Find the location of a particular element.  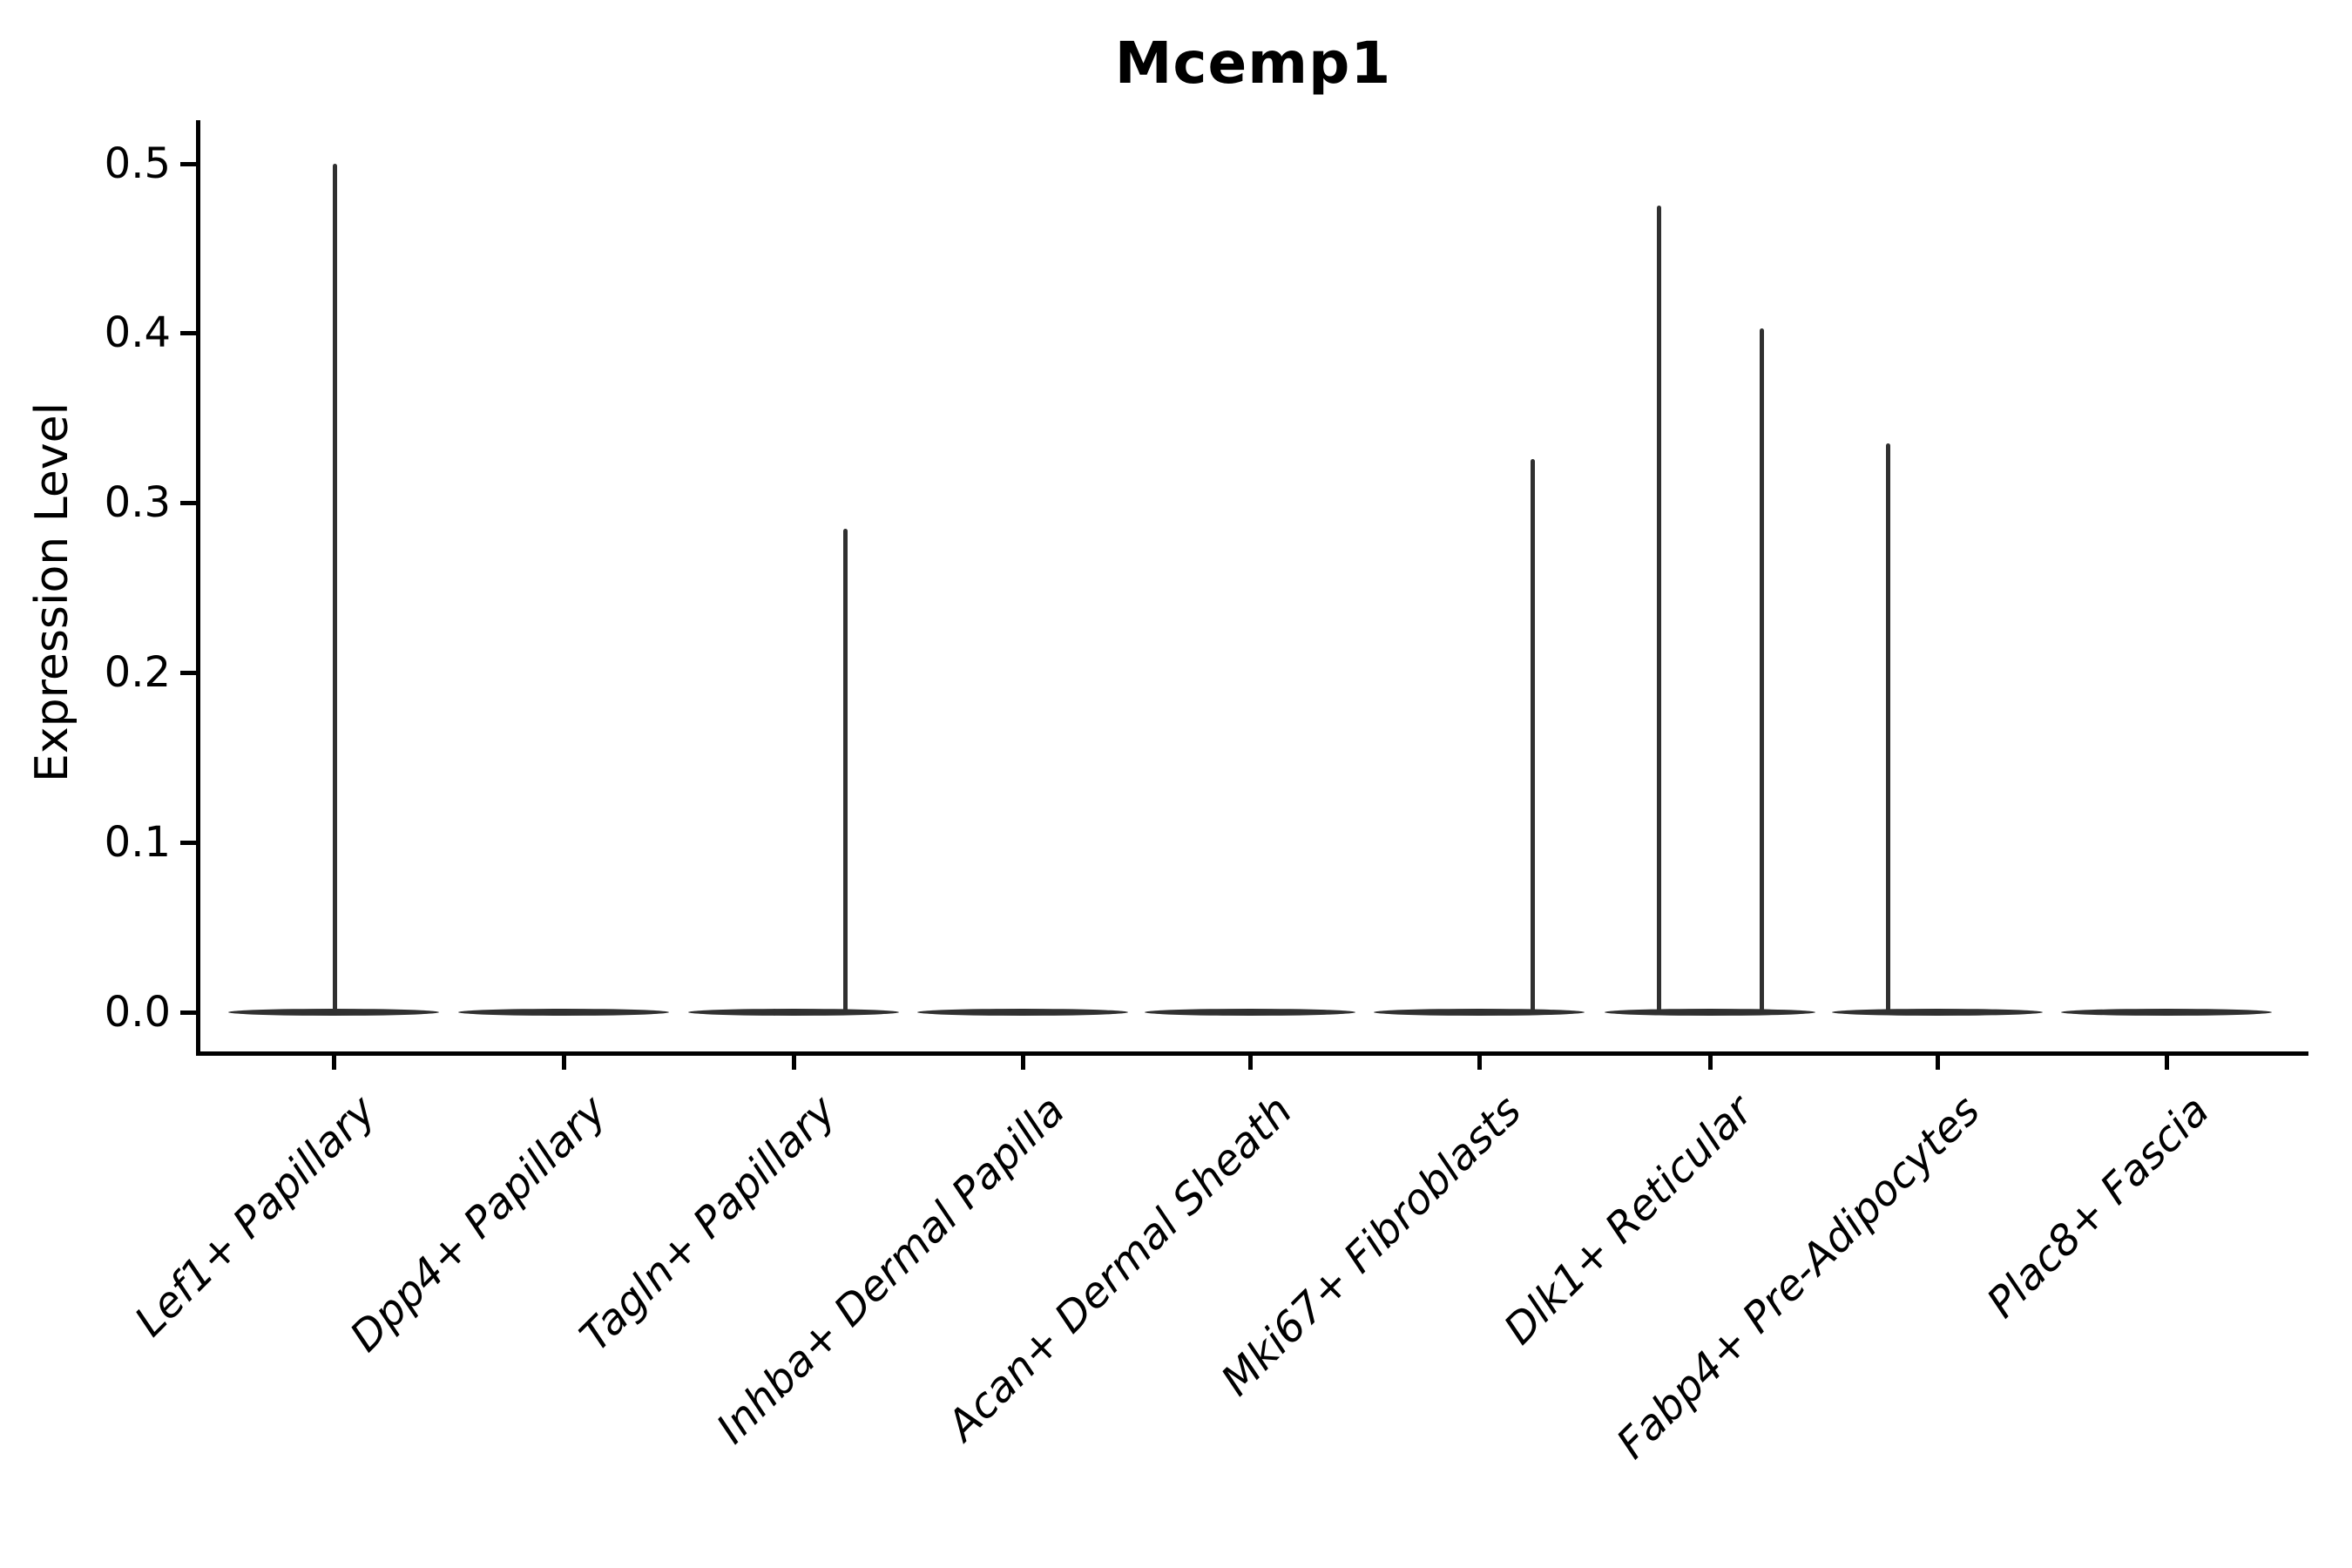

y-tick-label-4: 0.4 is located at coordinates (137, 333).